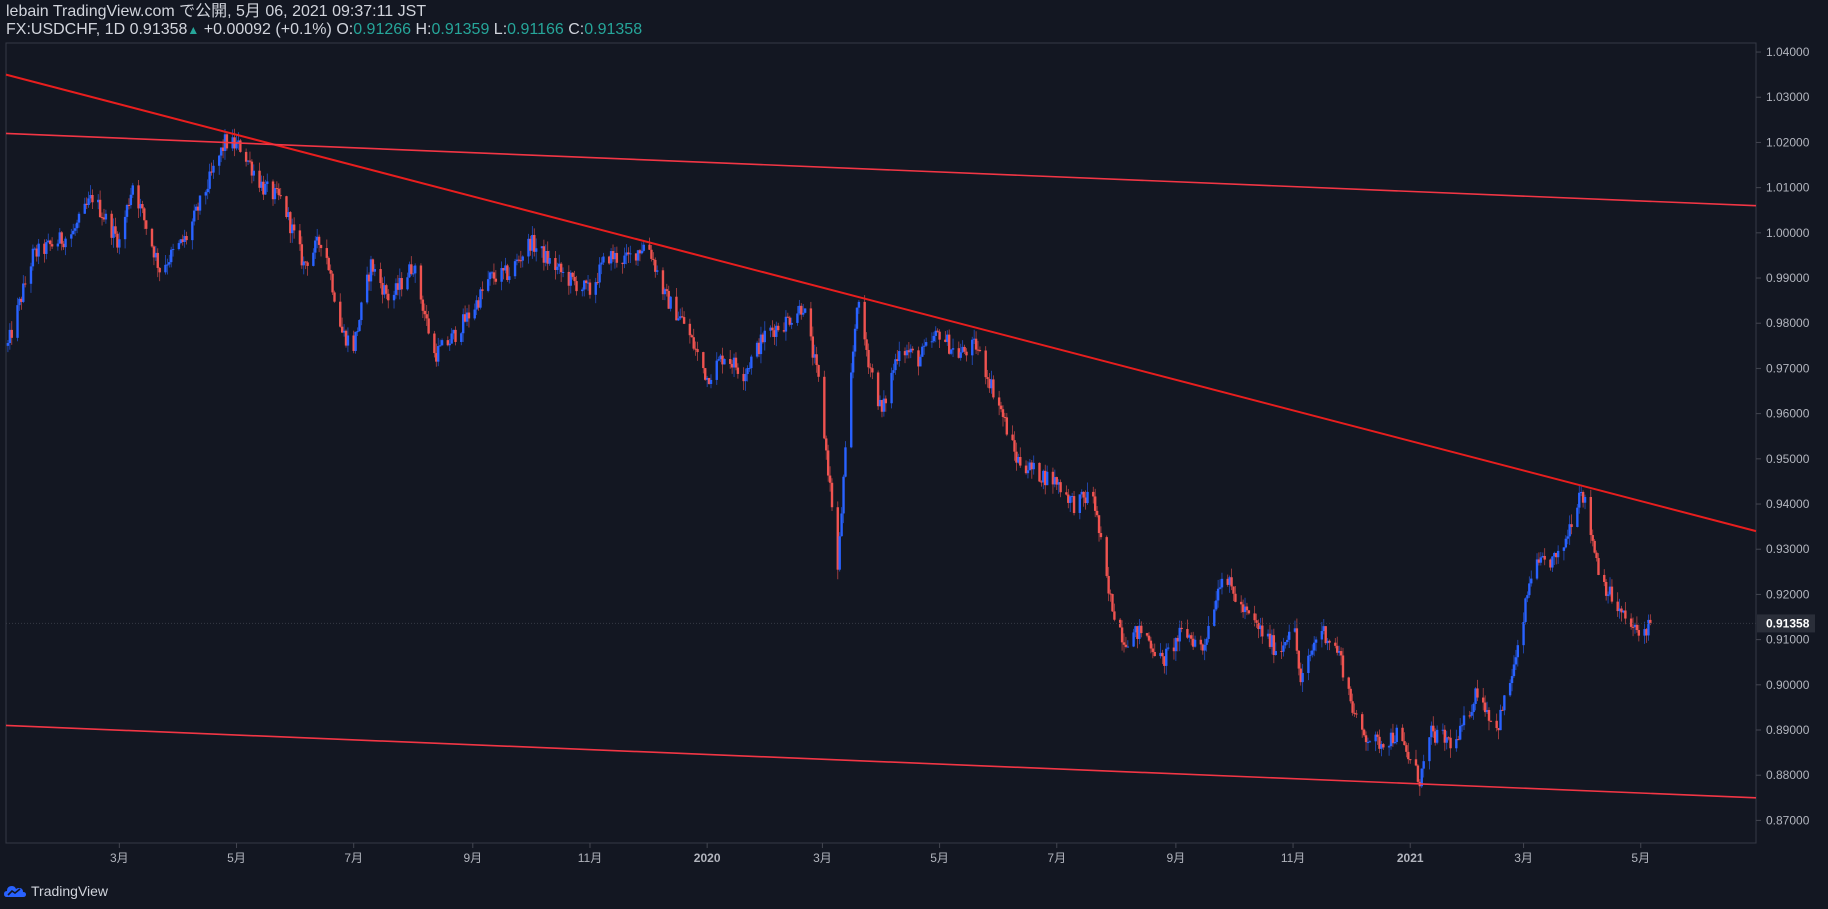 This screenshot has width=1828, height=909. Describe the element at coordinates (535, 29) in the screenshot. I see `low-value: 0.91166` at that location.